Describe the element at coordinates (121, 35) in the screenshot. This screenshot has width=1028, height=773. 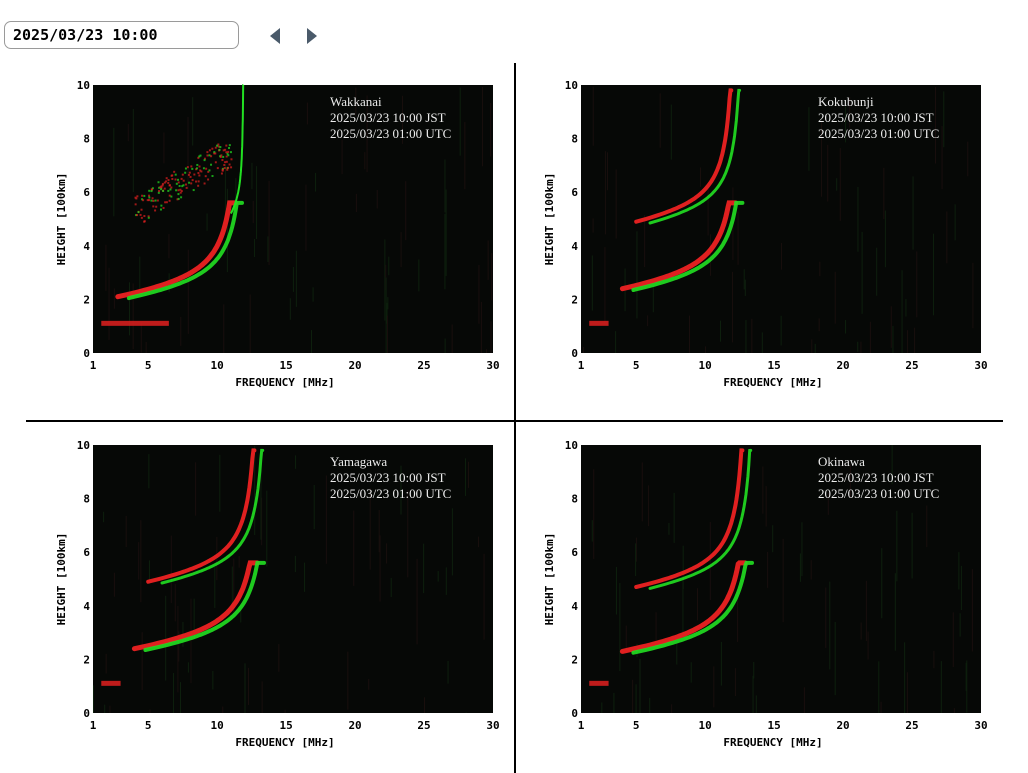
I see `datetime-input` at that location.